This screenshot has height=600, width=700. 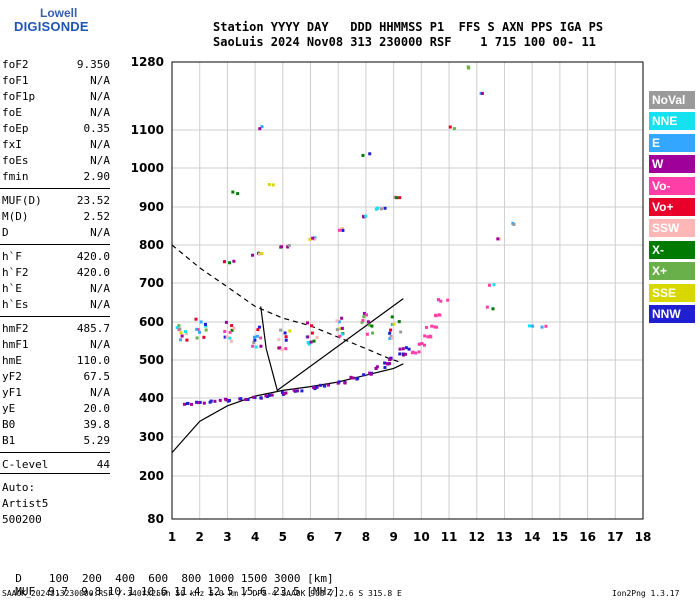 What do you see at coordinates (672, 292) in the screenshot?
I see `legend-item: SSE` at bounding box center [672, 292].